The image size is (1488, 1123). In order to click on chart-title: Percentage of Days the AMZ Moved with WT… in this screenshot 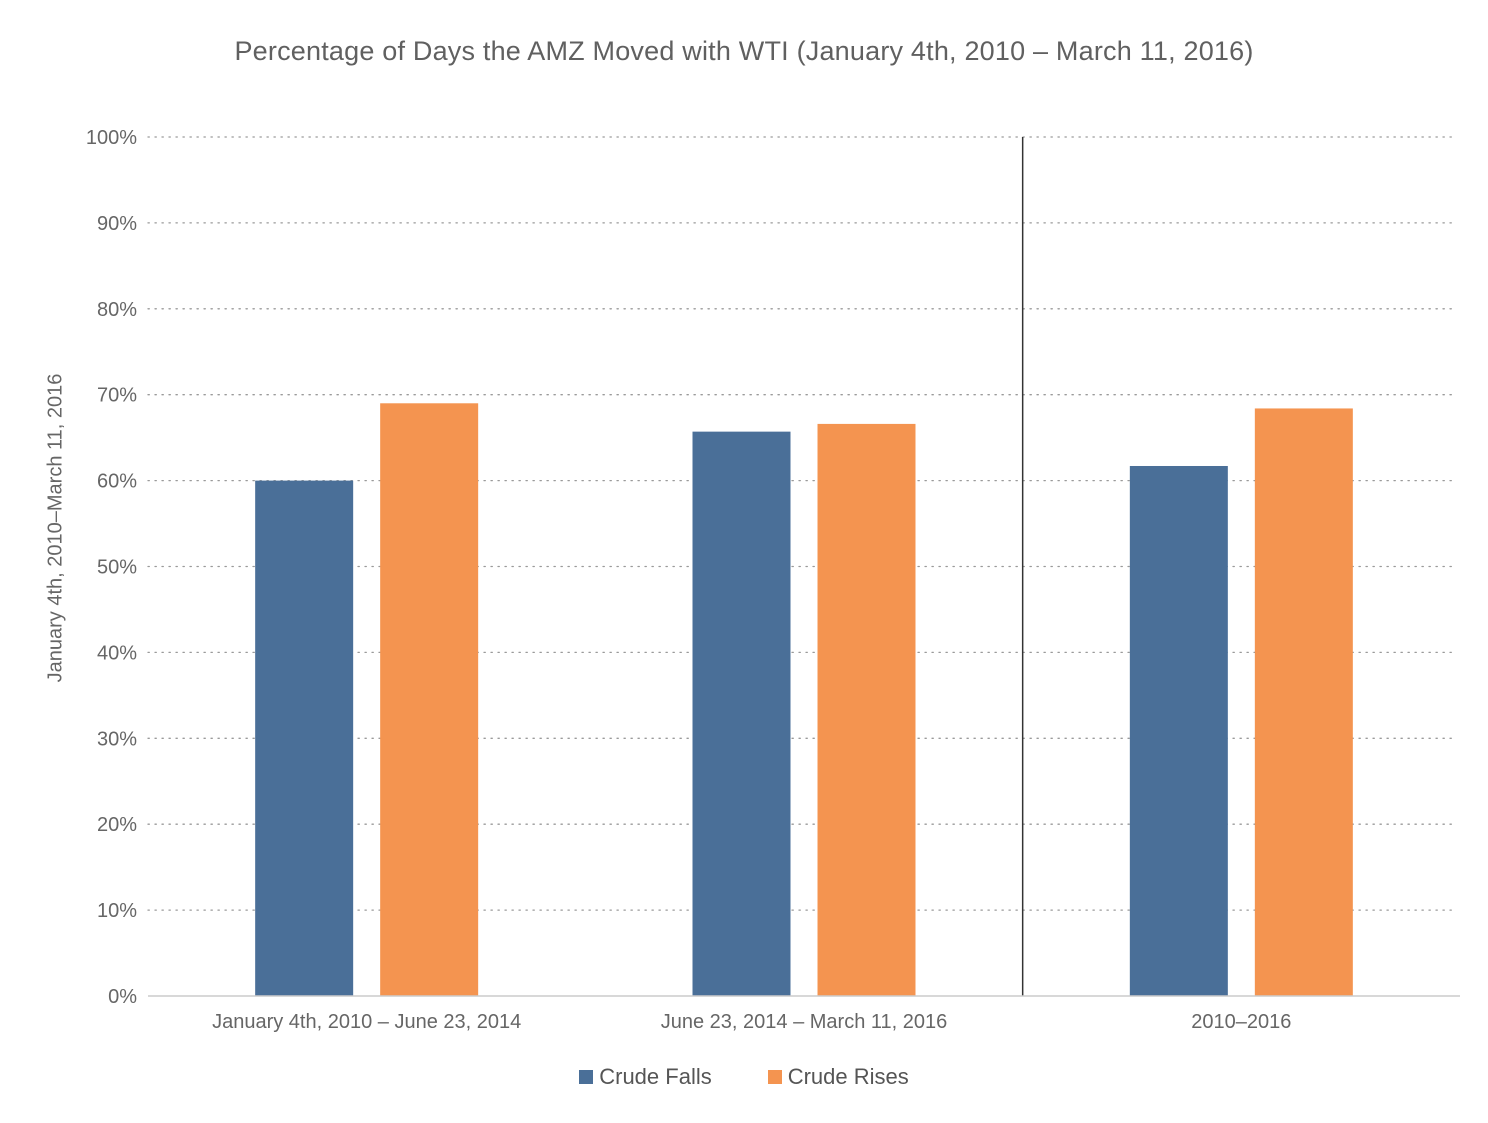, I will do `click(744, 51)`.